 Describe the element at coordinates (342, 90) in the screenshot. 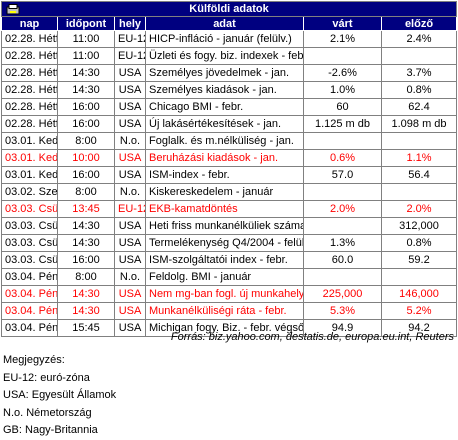

I see `table-cell: 1.0%` at that location.